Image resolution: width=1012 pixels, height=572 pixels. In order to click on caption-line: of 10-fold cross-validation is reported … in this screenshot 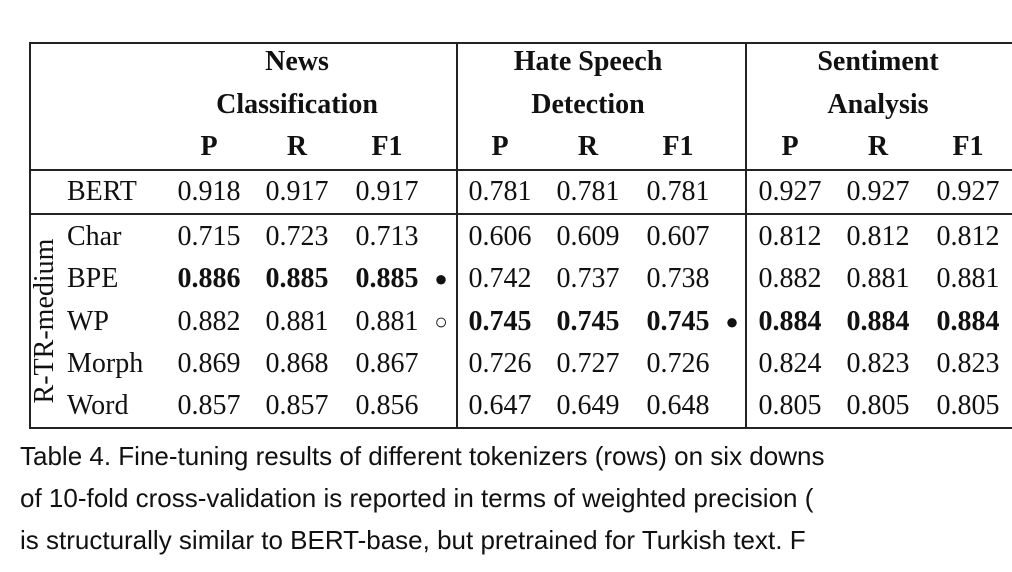, I will do `click(417, 498)`.